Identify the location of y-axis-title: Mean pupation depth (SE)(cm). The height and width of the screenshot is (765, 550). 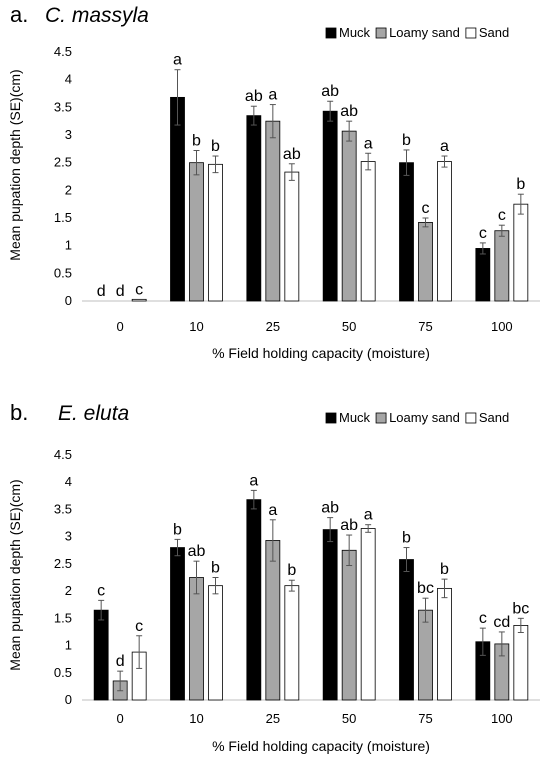
(15, 164).